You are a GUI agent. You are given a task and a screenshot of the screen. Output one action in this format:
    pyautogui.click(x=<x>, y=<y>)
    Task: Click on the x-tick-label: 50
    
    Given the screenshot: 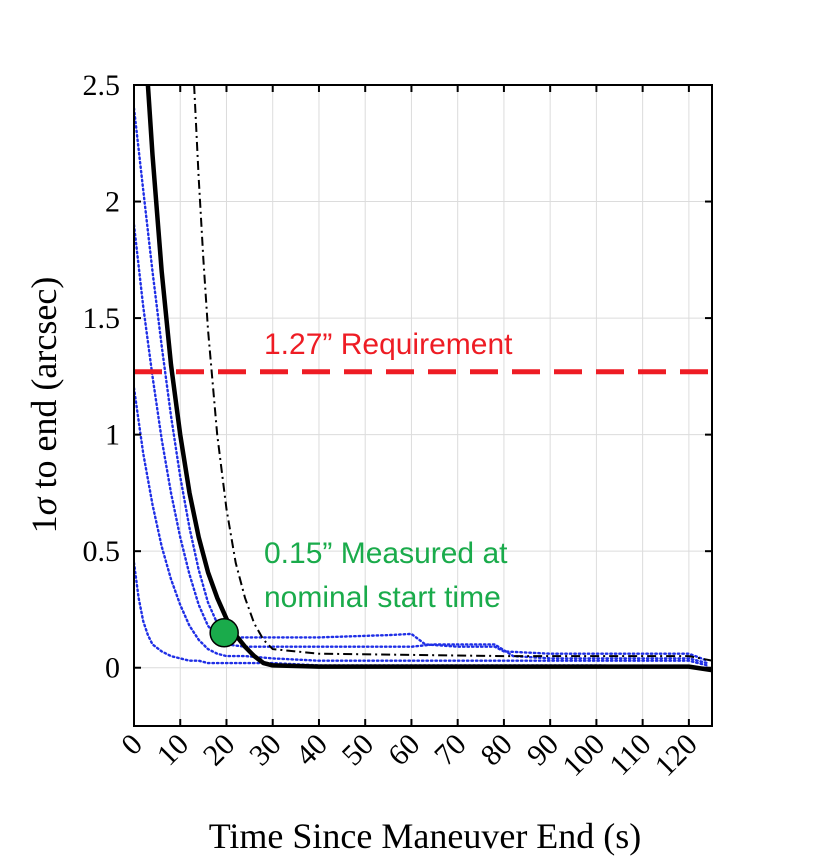 What is the action you would take?
    pyautogui.click(x=358, y=750)
    